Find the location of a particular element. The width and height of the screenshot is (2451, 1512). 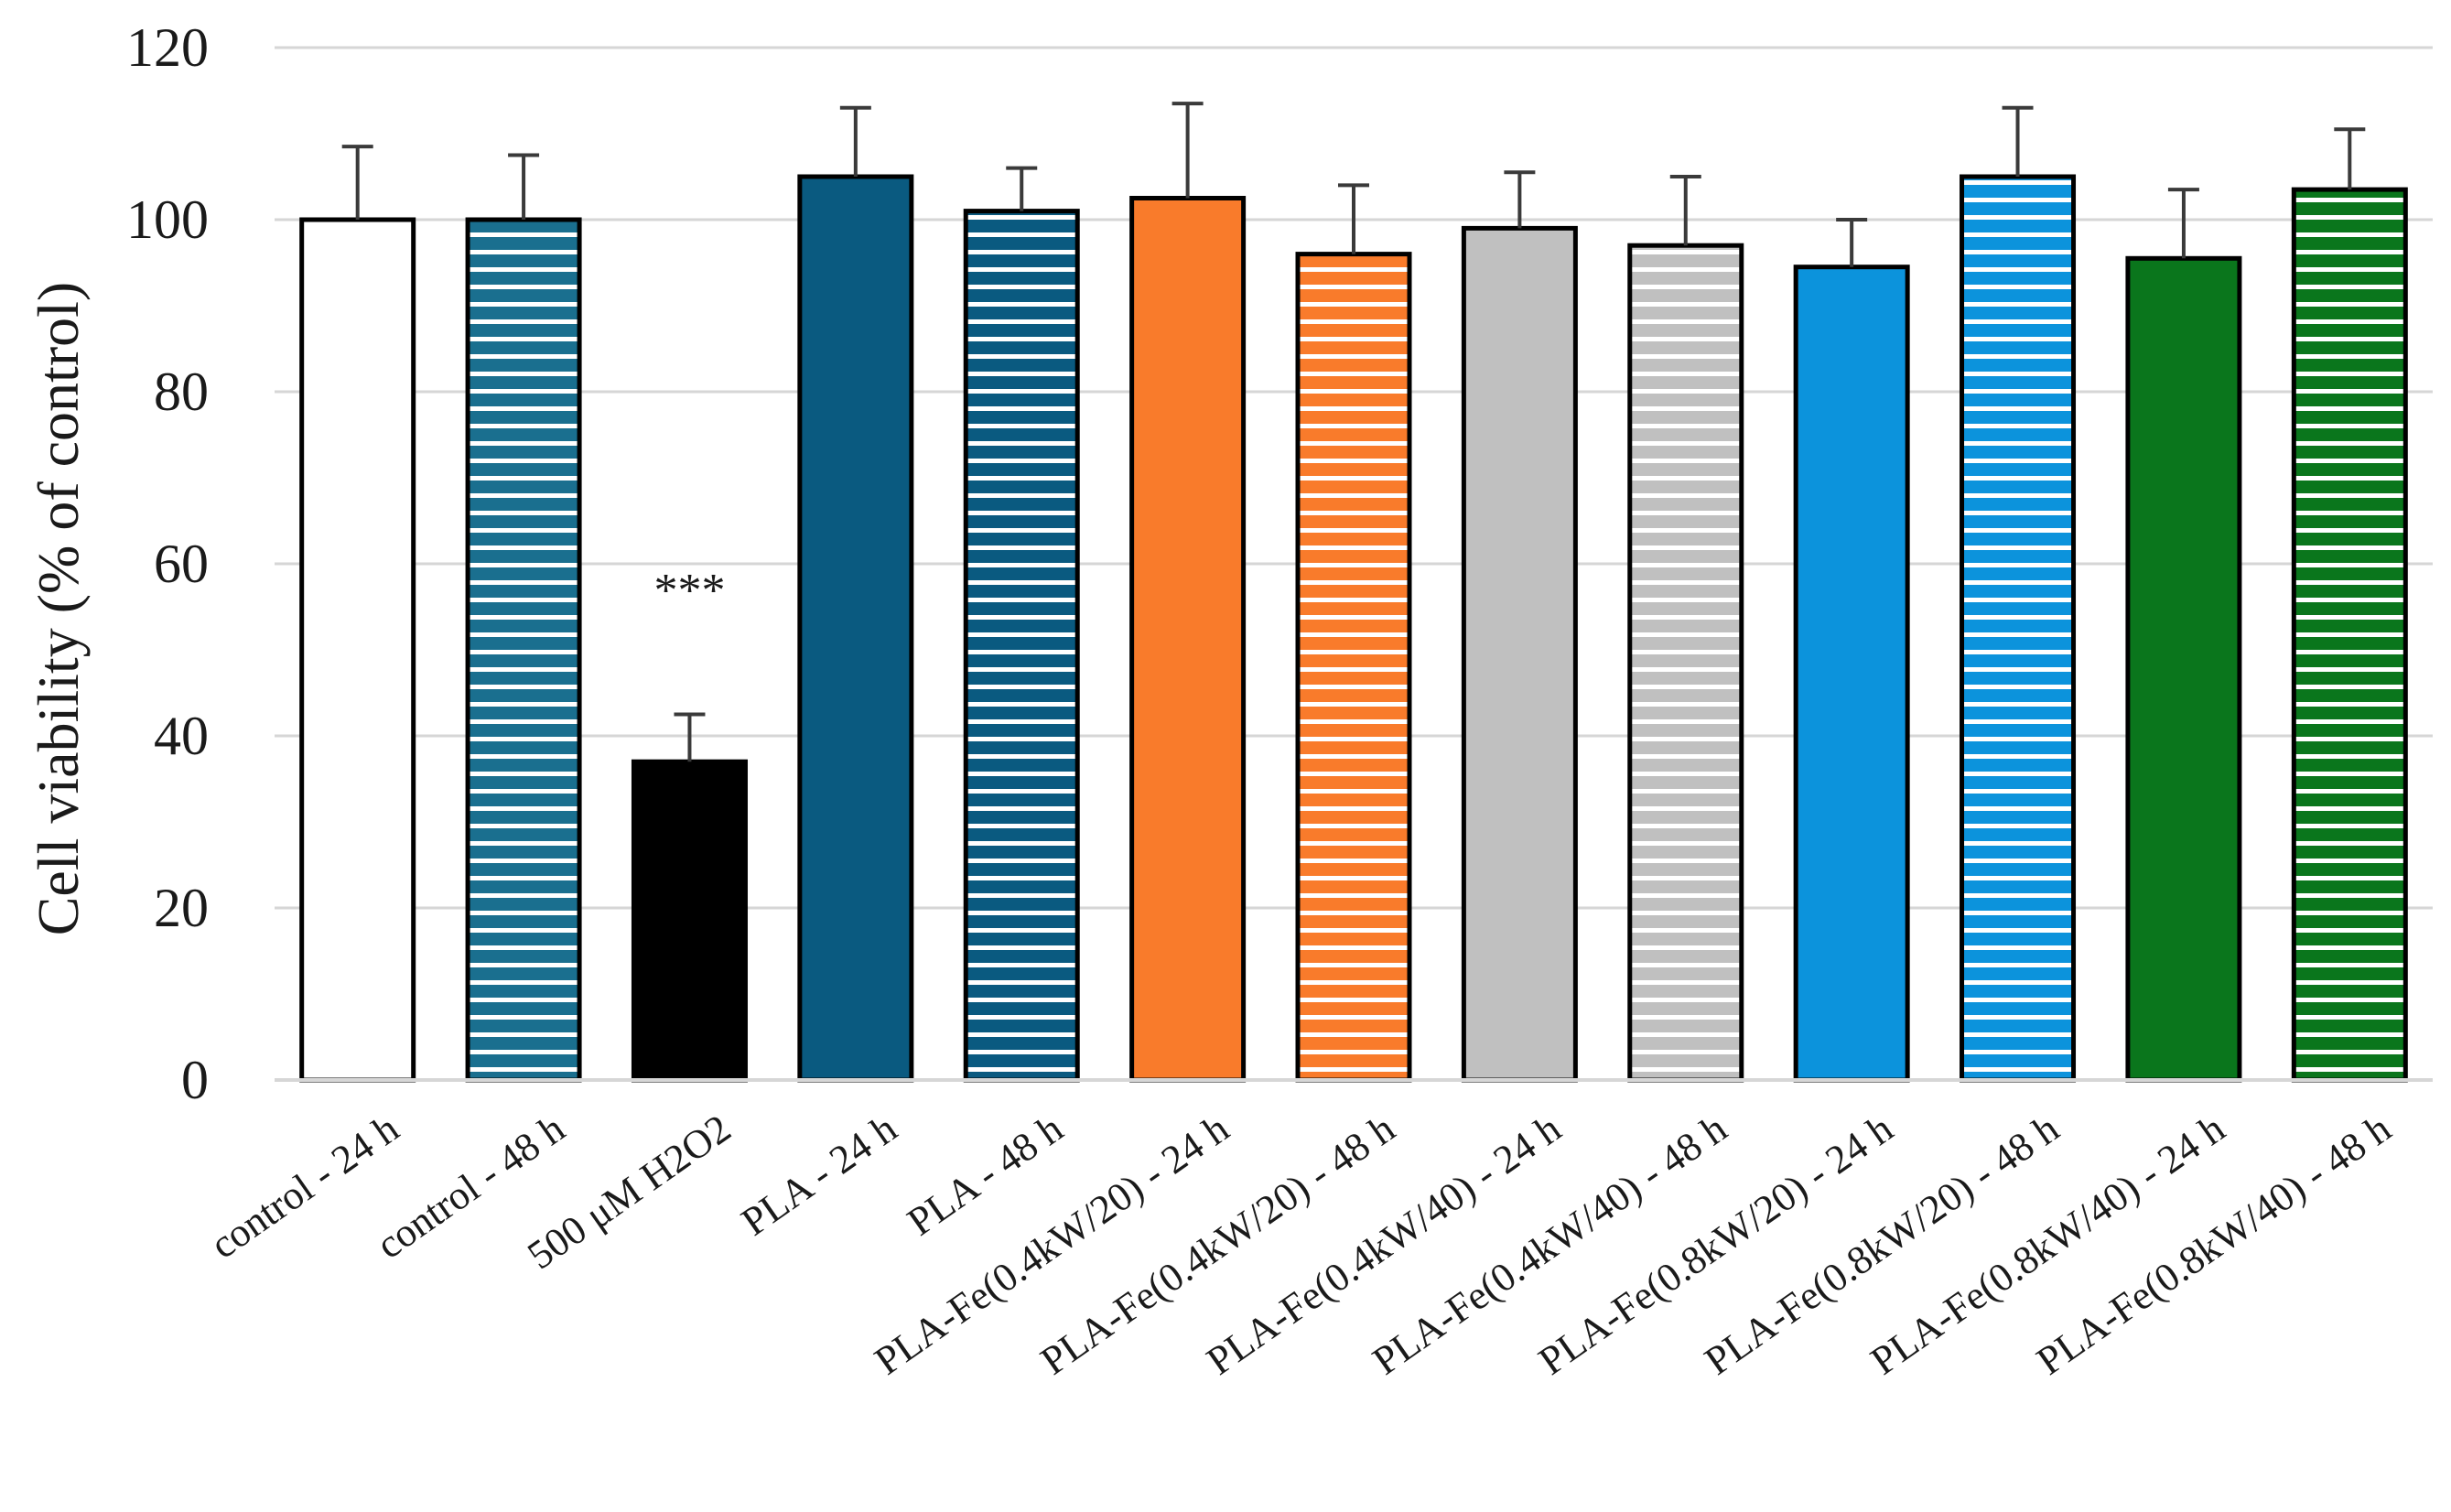

y-tick-label: 100 is located at coordinates (167, 219).